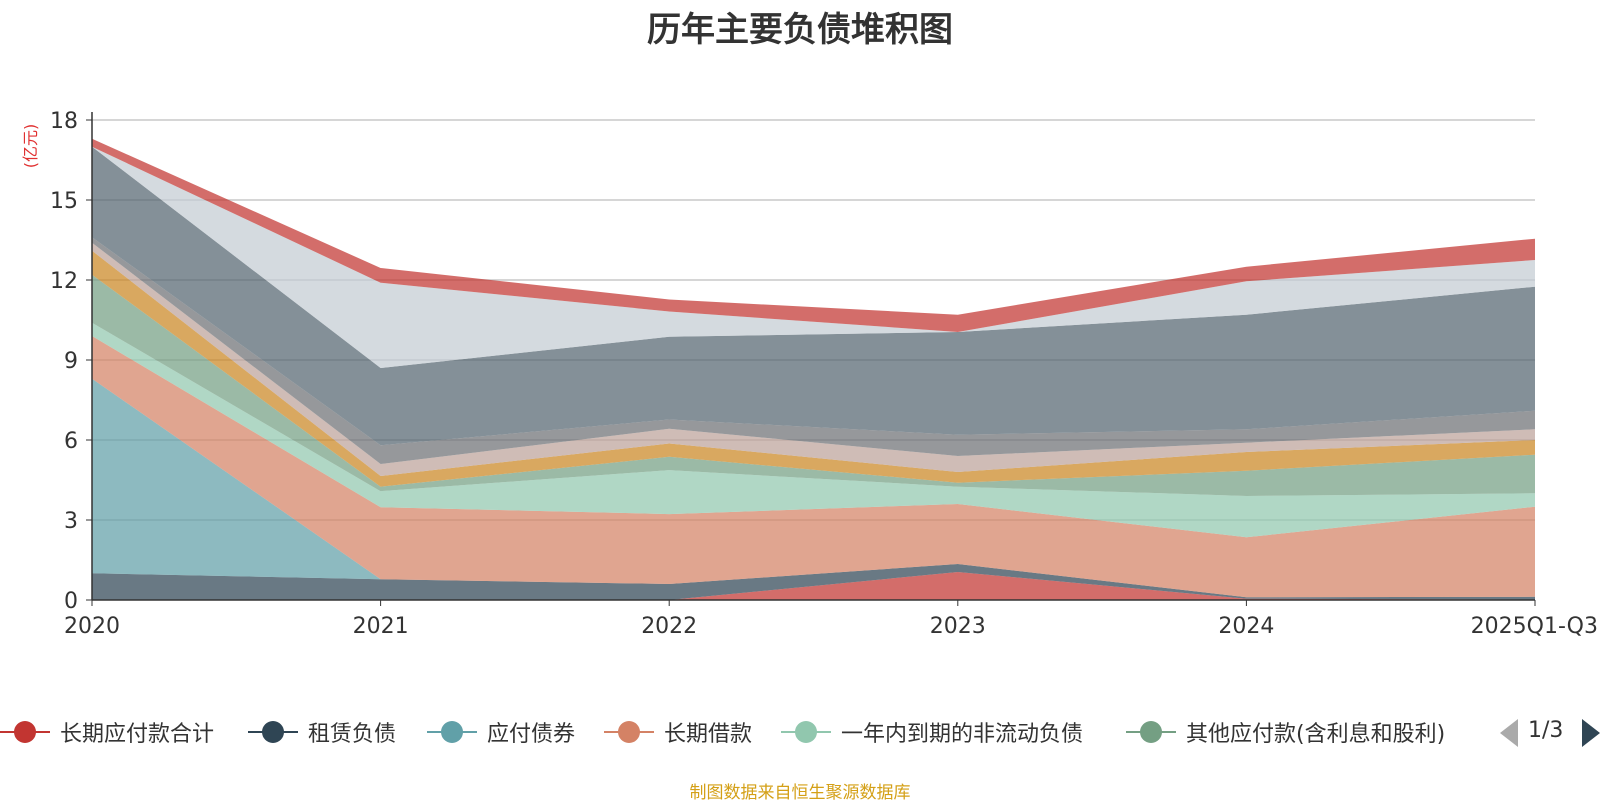 This screenshot has width=1600, height=803. I want to click on y-axis-label: (亿元), so click(30, 146).